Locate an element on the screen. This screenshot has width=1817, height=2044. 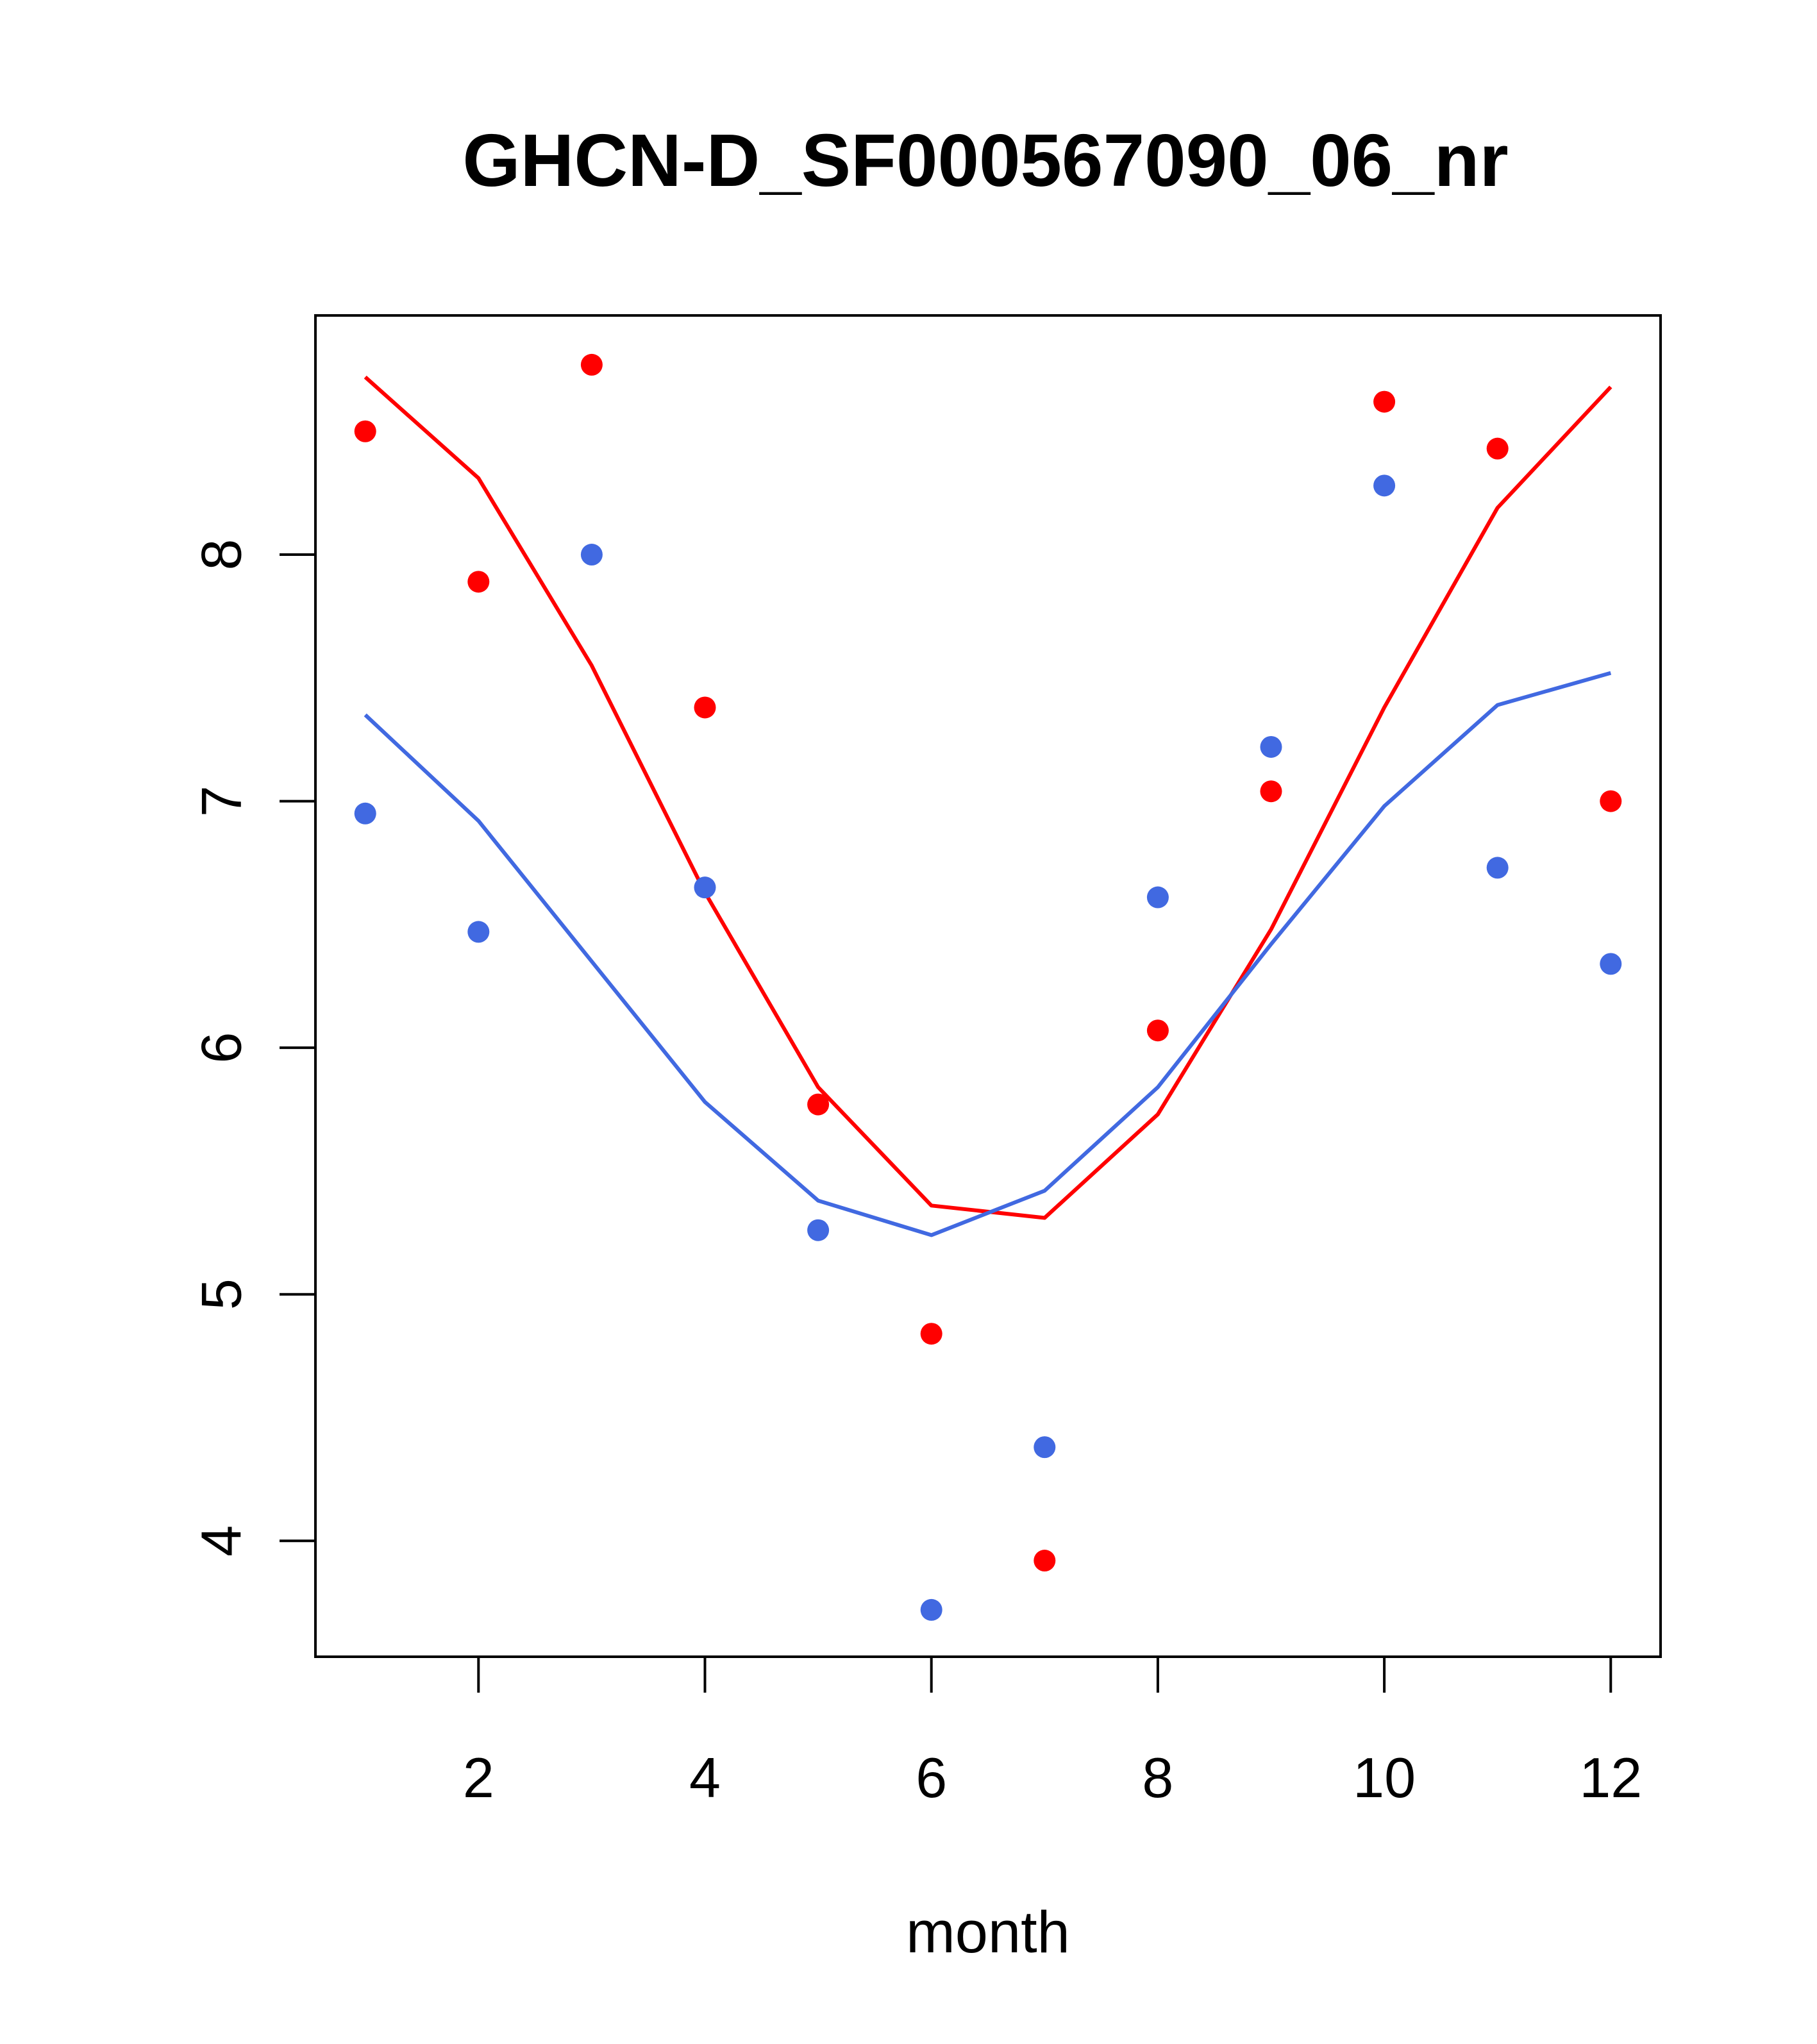
y-tick-label: 7 is located at coordinates (221, 801).